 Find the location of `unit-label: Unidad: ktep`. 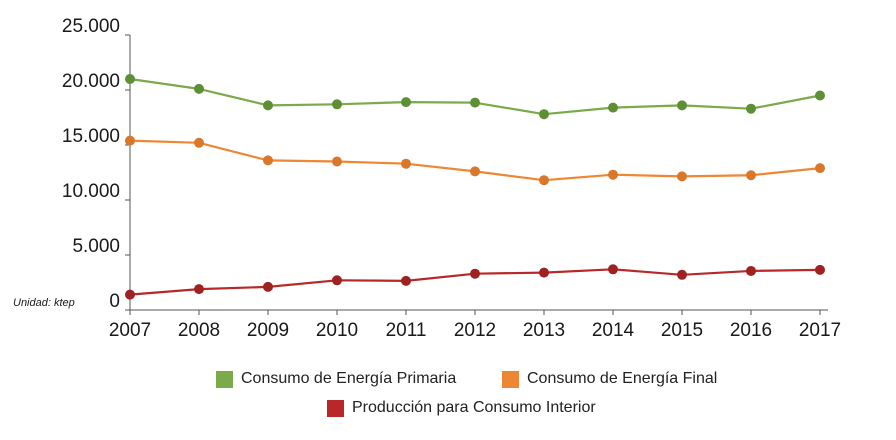

unit-label: Unidad: ktep is located at coordinates (44, 303).